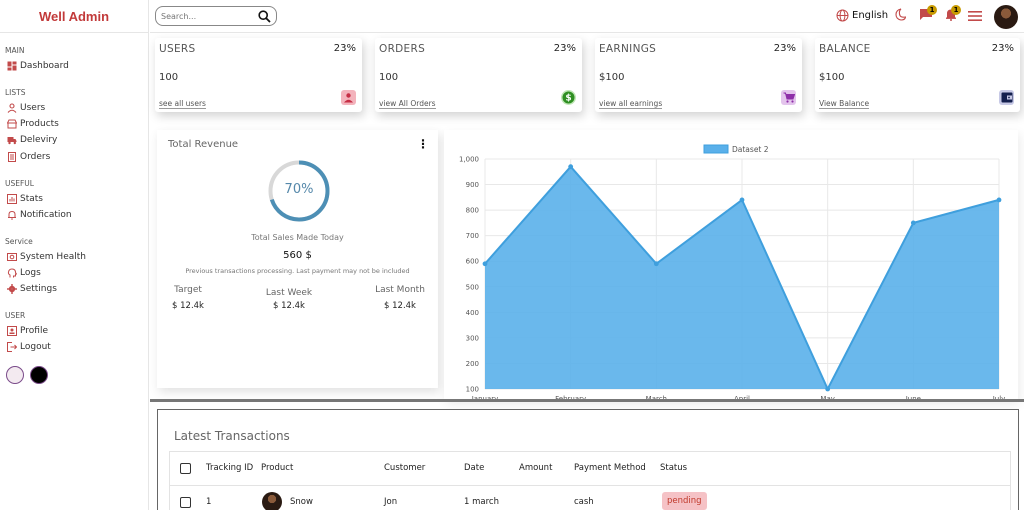  Describe the element at coordinates (478, 75) in the screenshot. I see `widget-orders: ORDERS 23% 100 view All Orders $` at that location.